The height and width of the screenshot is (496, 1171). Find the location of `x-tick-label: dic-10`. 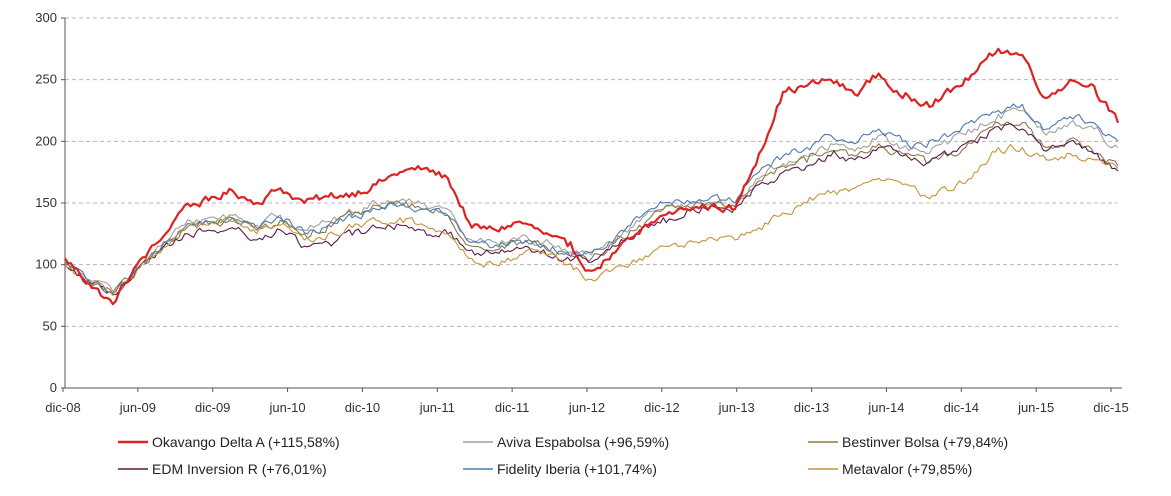

x-tick-label: dic-10 is located at coordinates (362, 407).